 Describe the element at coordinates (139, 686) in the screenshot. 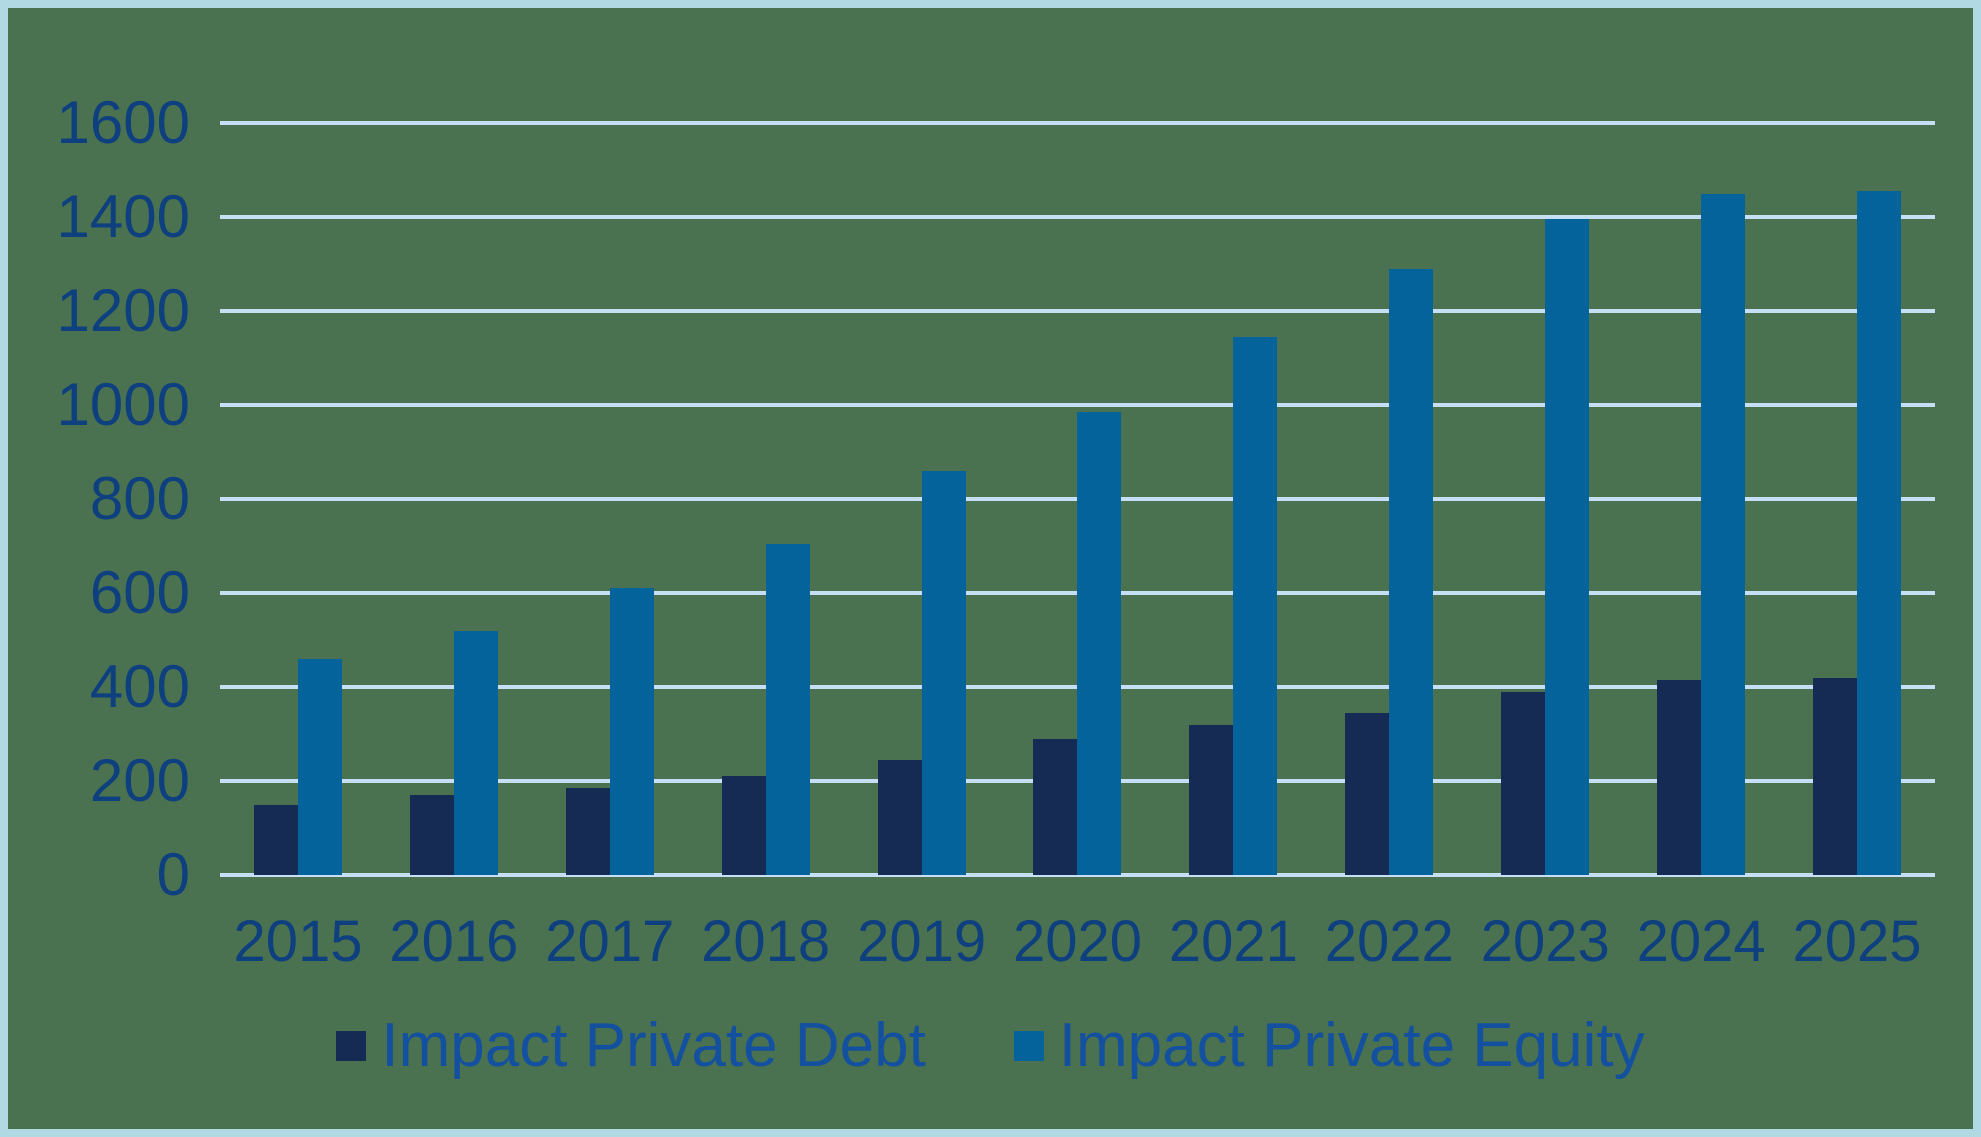

I see `y-tick-label-400: 400` at that location.